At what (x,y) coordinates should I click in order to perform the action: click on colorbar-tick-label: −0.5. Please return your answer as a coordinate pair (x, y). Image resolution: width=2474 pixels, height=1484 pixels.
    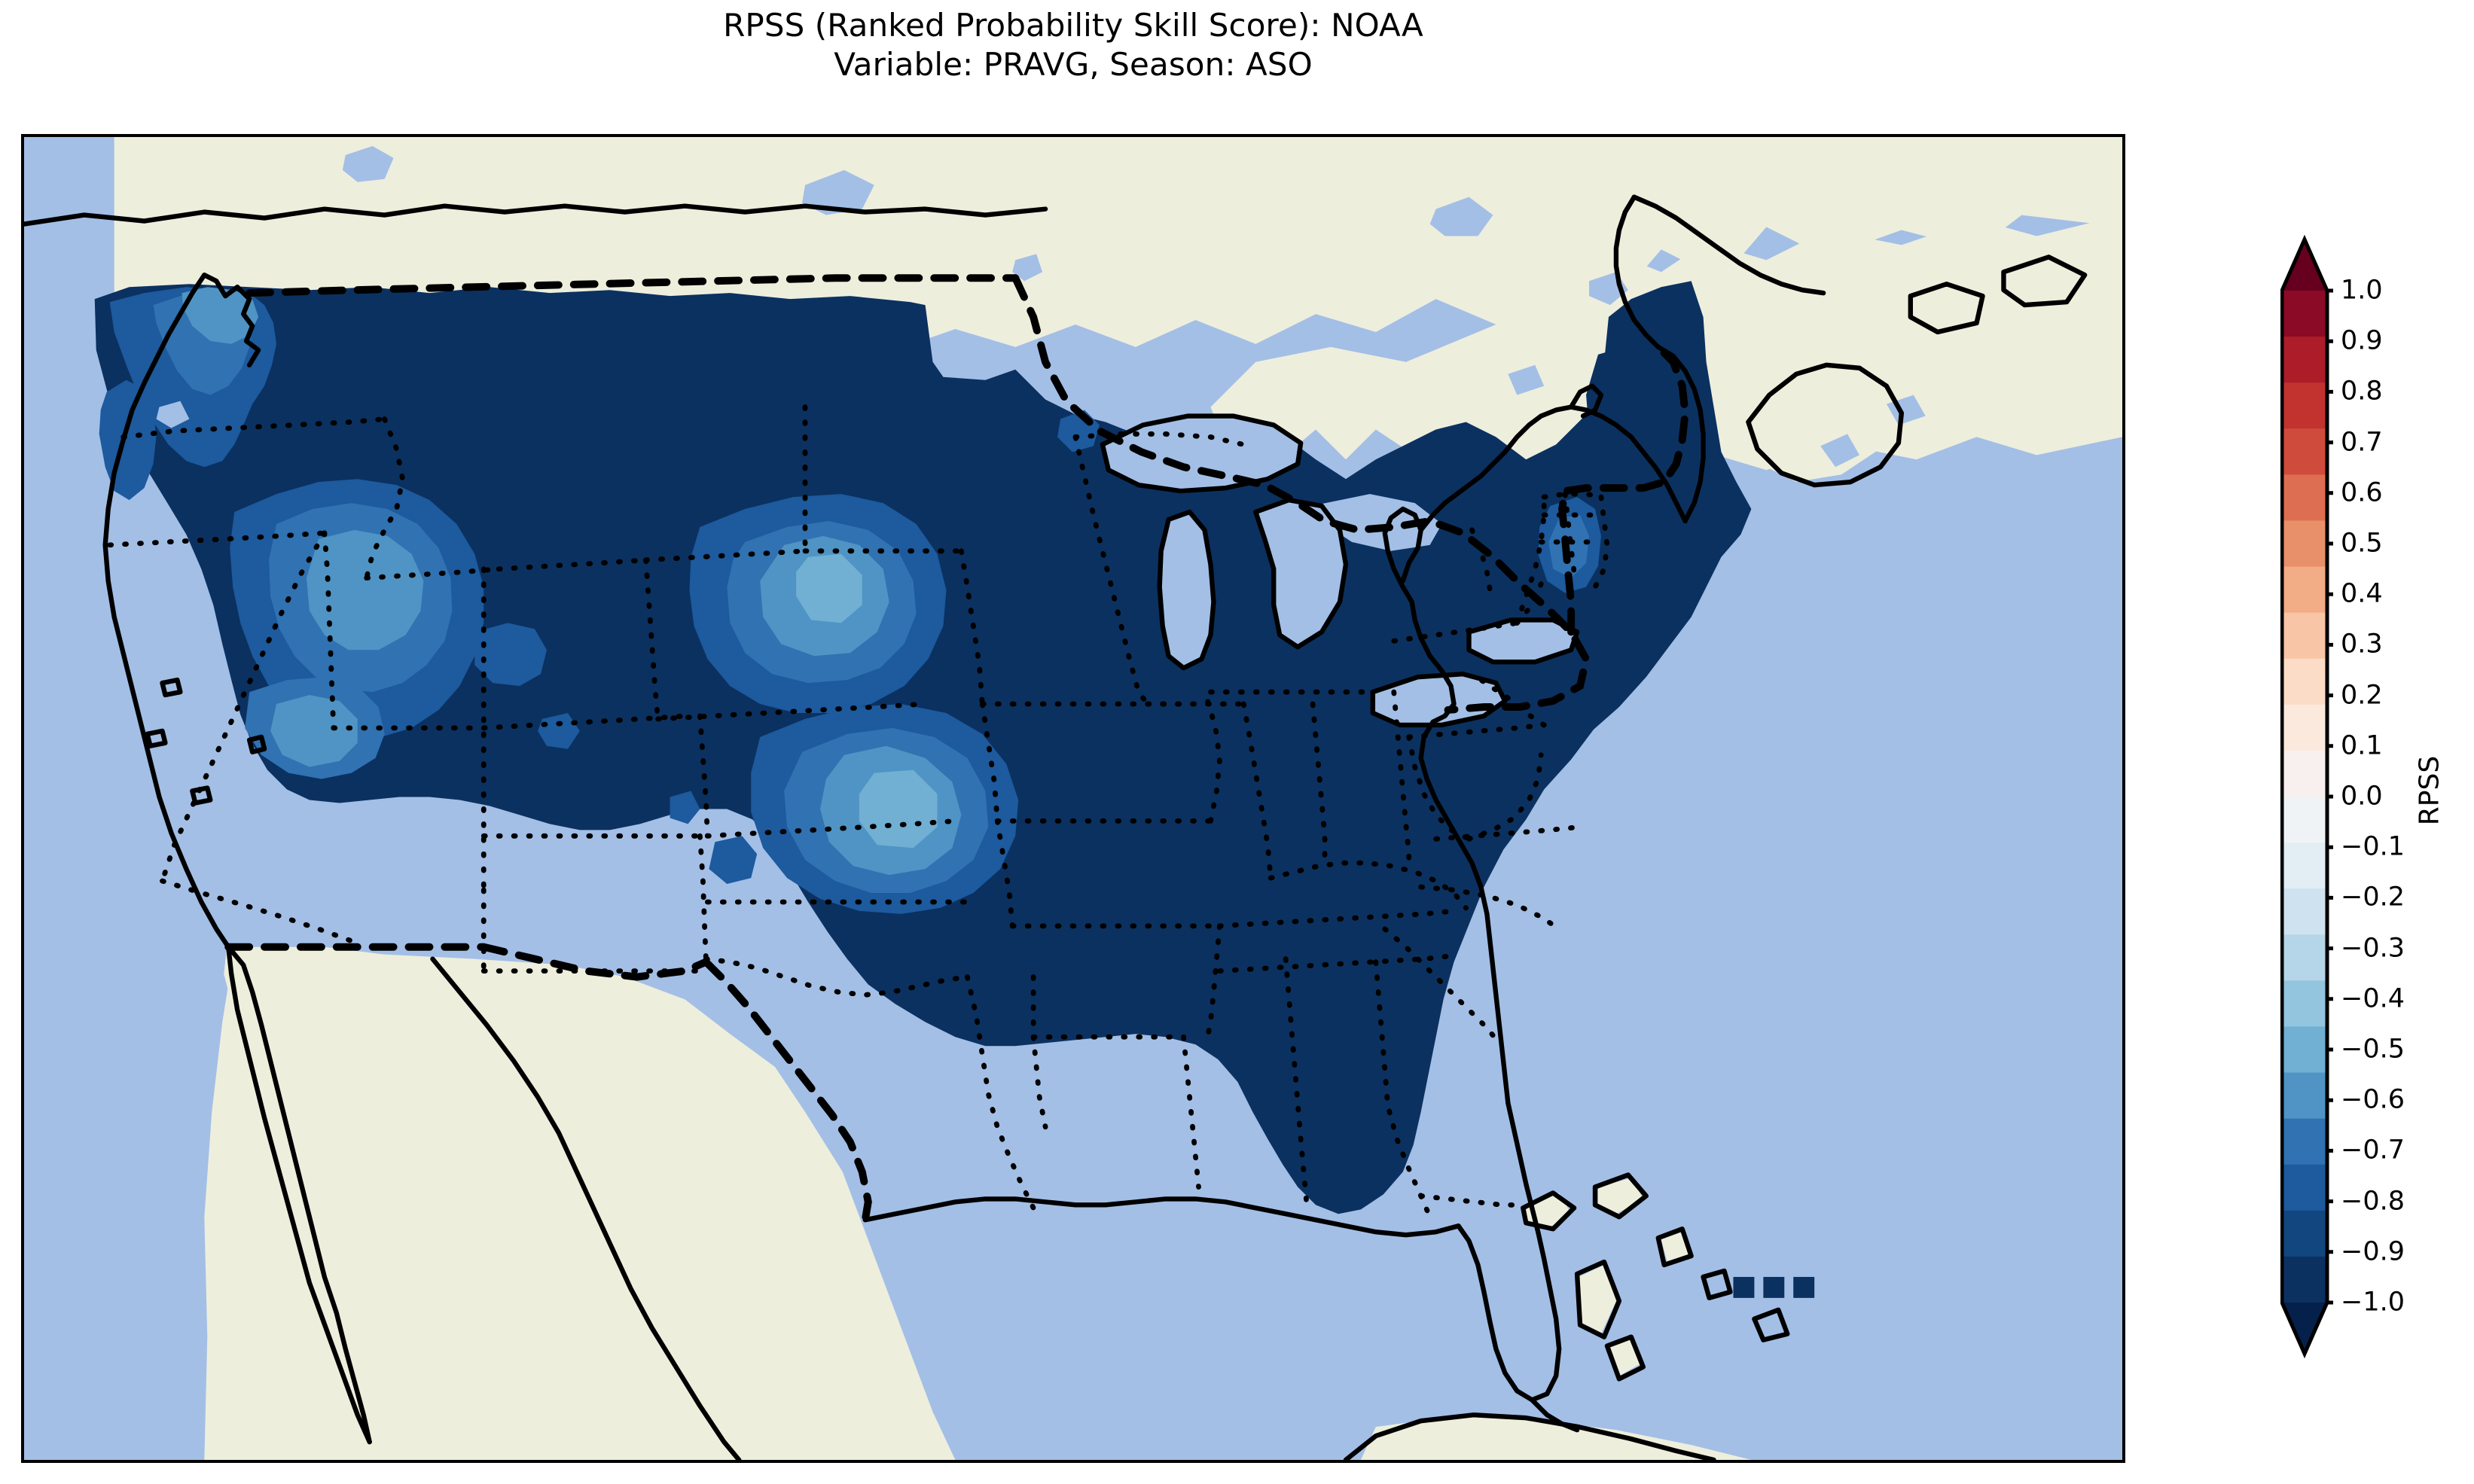
    Looking at the image, I should click on (2373, 1049).